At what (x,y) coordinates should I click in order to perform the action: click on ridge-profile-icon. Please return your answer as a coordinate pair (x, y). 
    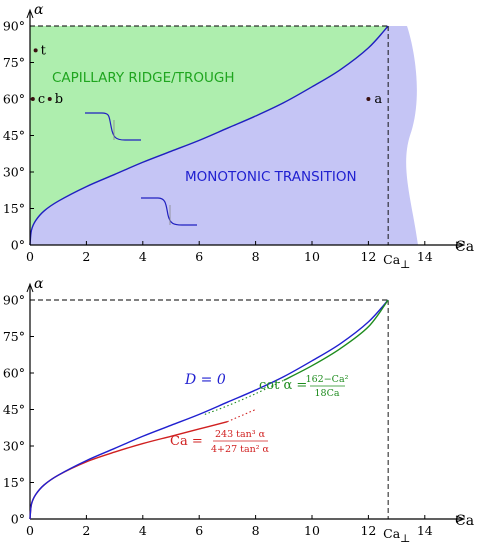
    Looking at the image, I should click on (113, 126).